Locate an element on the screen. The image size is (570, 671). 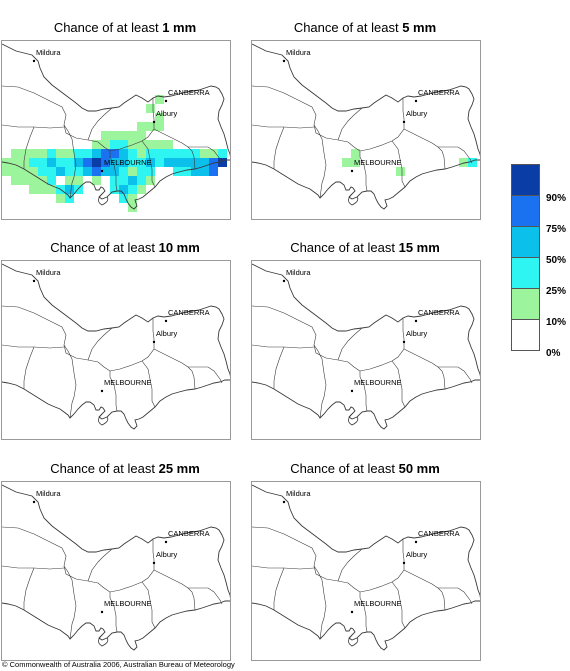
melbourne-marker is located at coordinates (352, 612).